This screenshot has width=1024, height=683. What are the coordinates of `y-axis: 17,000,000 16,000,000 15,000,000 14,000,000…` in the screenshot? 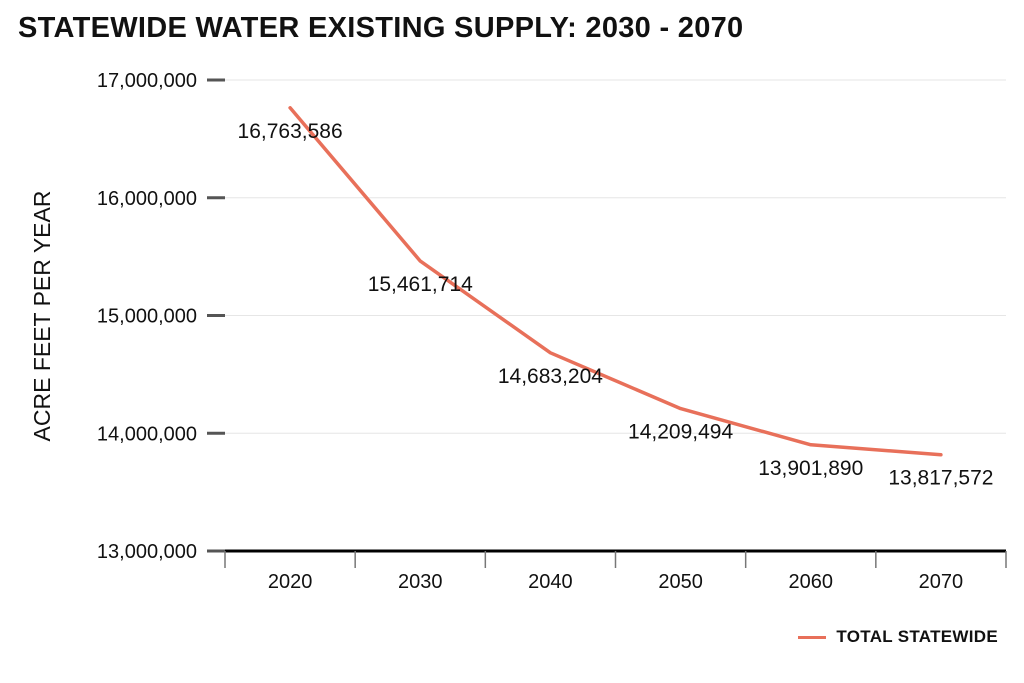 It's located at (161, 316).